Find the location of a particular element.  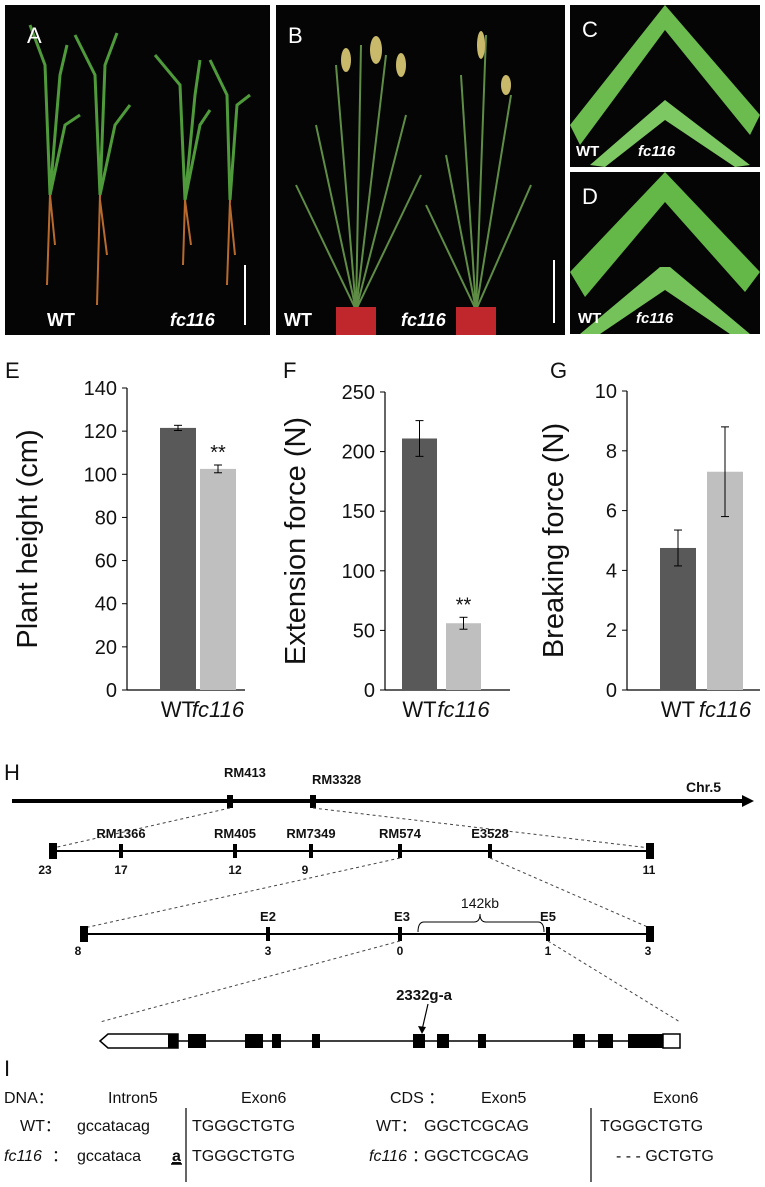

y-tick-label: 20 is located at coordinates (106, 648).